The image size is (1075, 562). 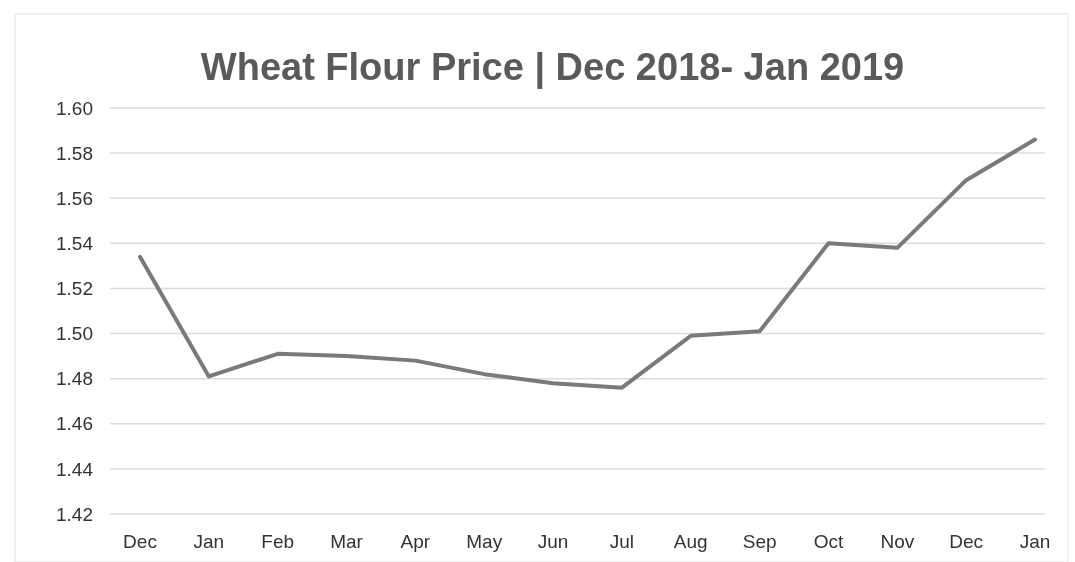 I want to click on chart-title: Wheat Flour Price | Dec 2018- Jan 2019, so click(x=552, y=67).